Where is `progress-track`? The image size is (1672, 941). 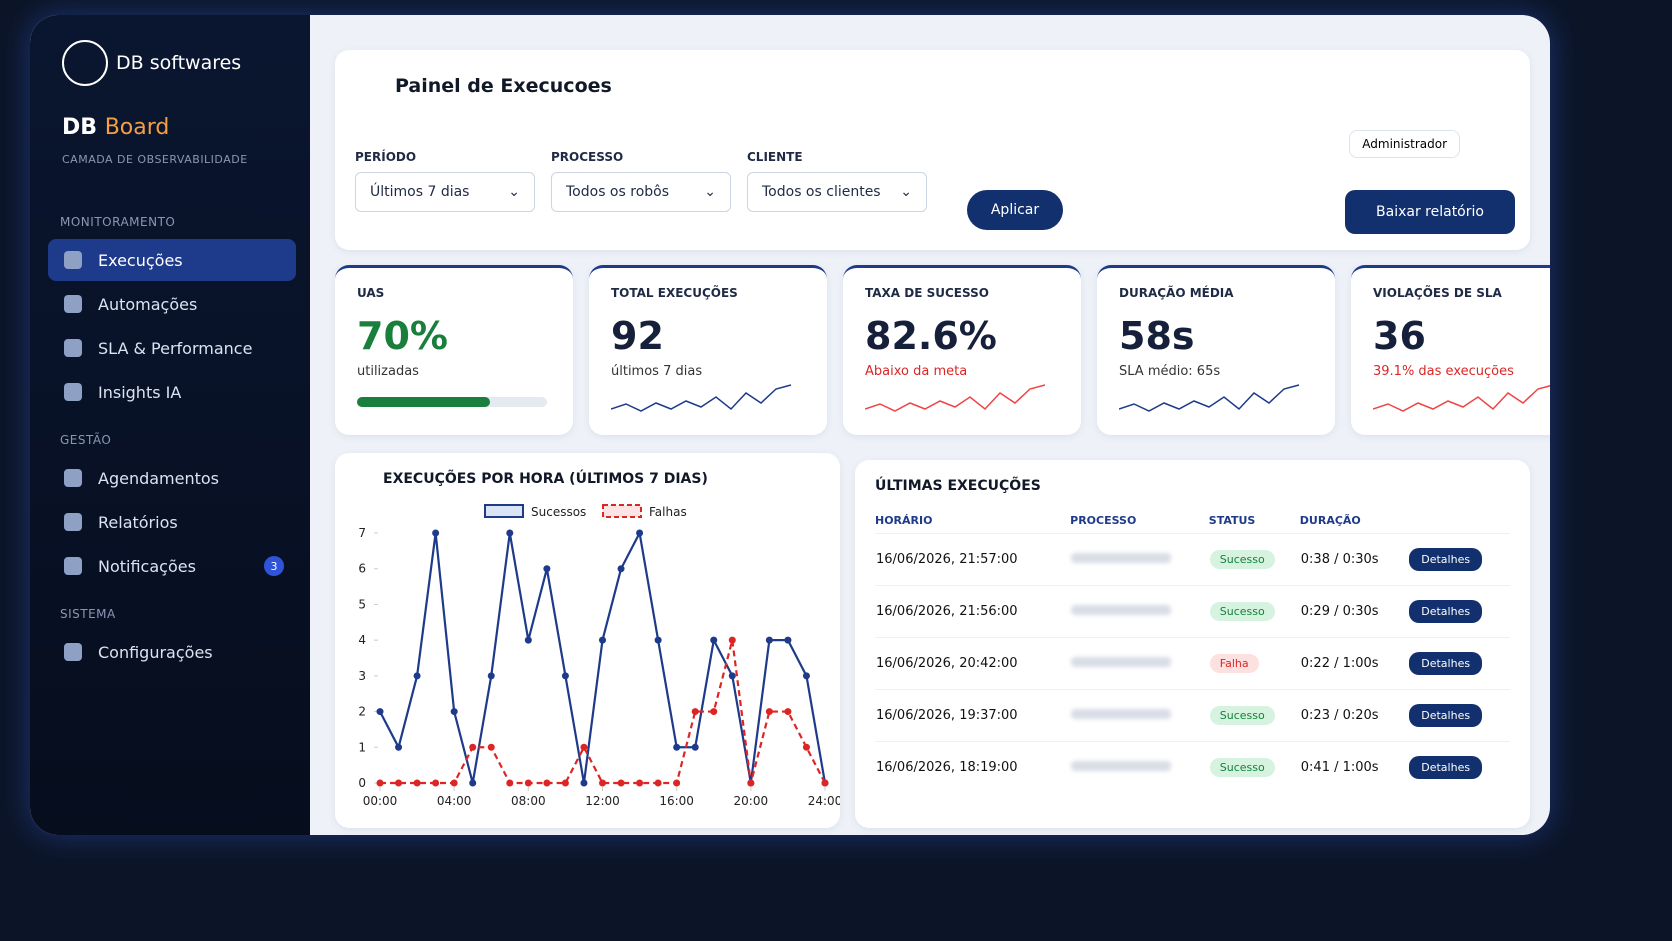 progress-track is located at coordinates (452, 402).